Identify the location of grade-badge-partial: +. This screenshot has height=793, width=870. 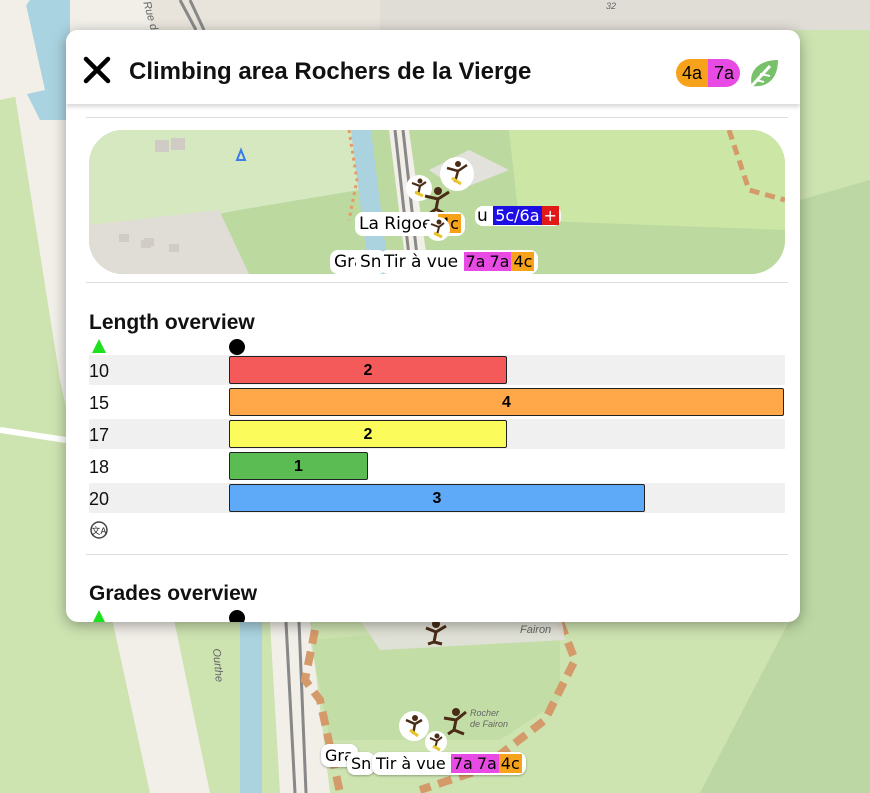
(550, 215).